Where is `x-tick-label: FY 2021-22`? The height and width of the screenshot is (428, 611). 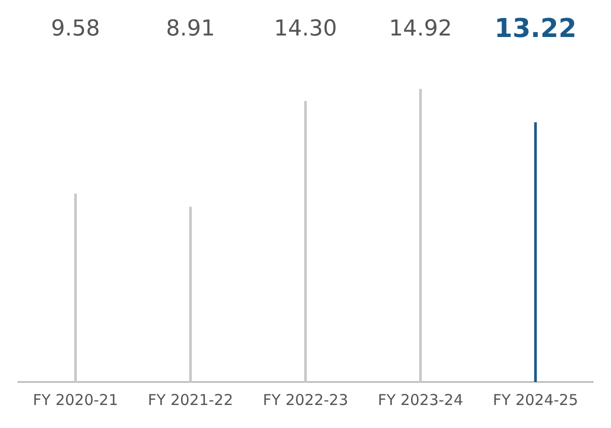
x-tick-label: FY 2021-22 is located at coordinates (191, 399).